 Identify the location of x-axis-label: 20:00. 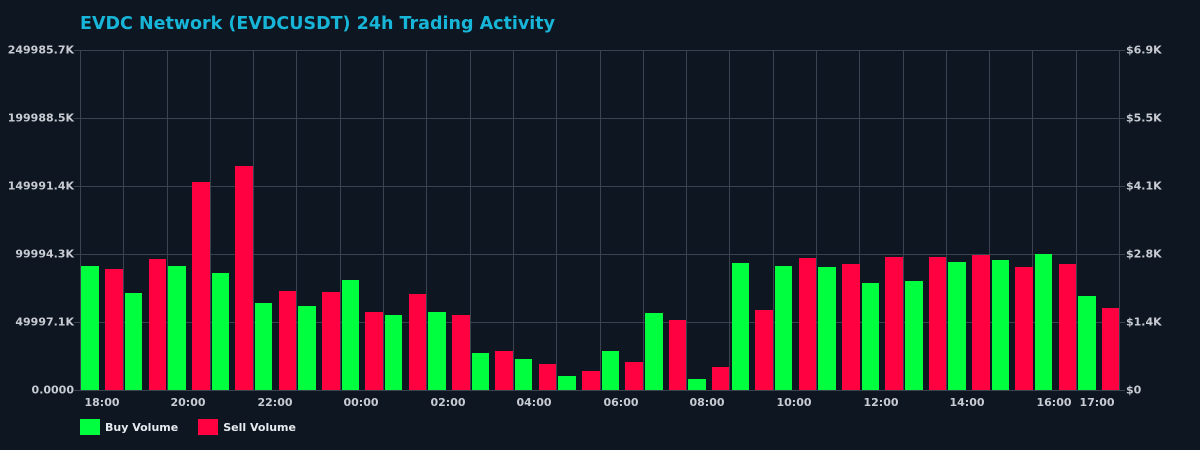
(188, 402).